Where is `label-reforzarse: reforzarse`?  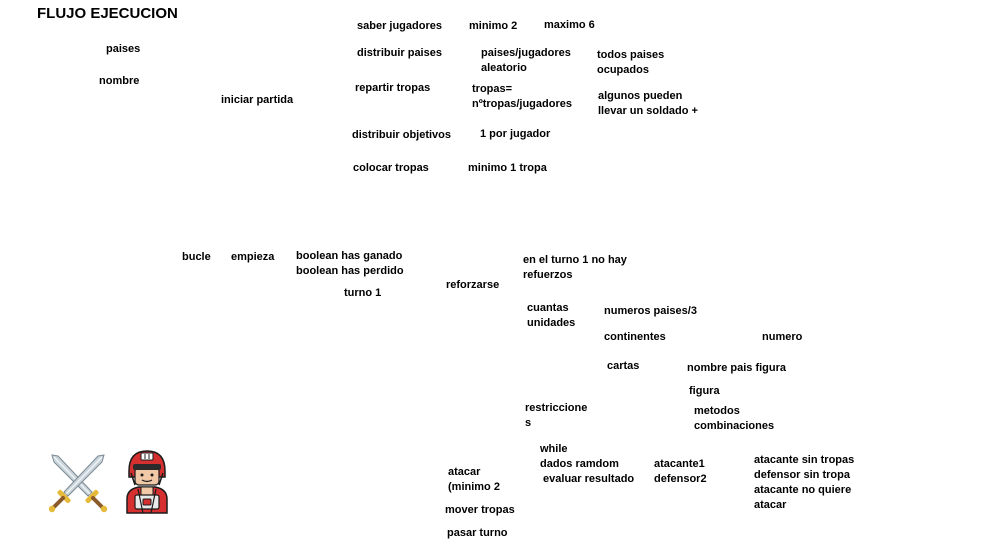 label-reforzarse: reforzarse is located at coordinates (473, 285).